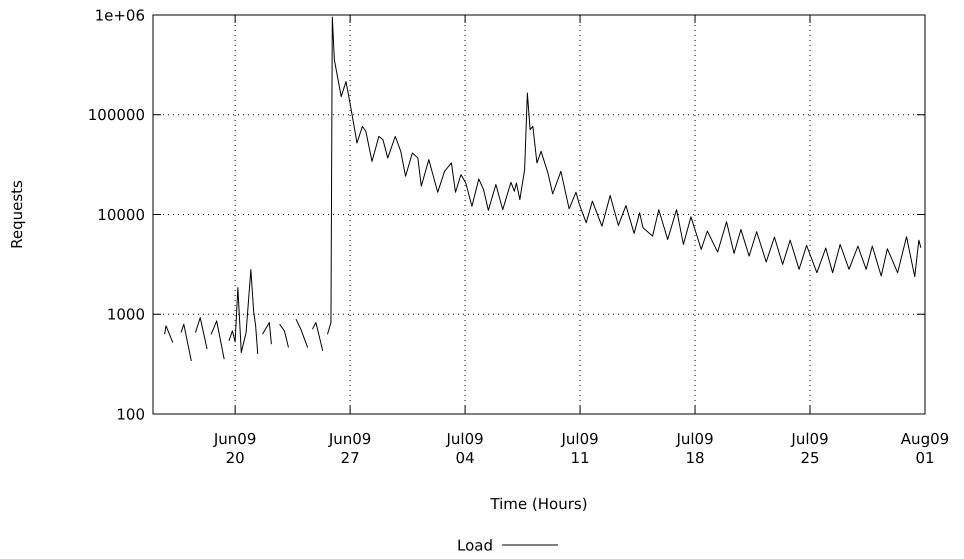  Describe the element at coordinates (130, 414) in the screenshot. I see `y-tick-label: 100` at that location.